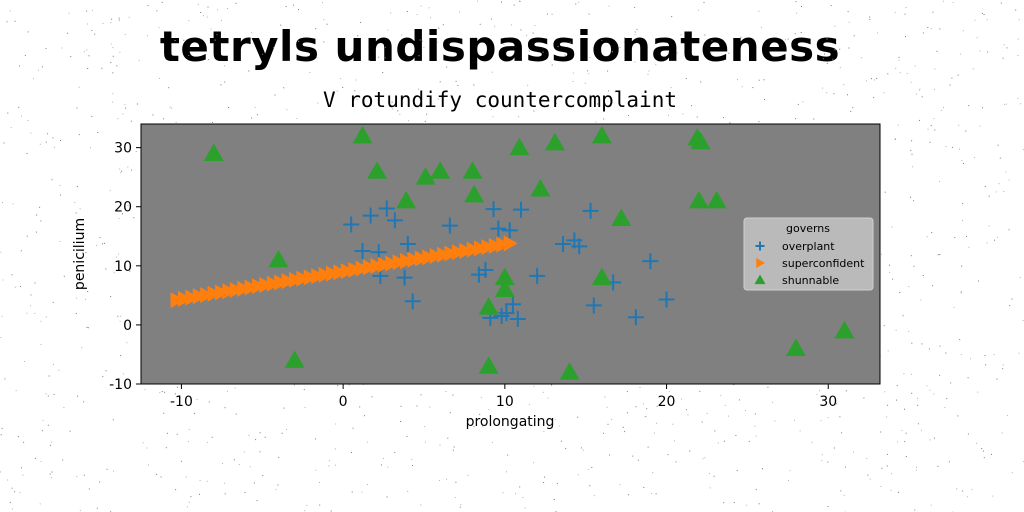 The height and width of the screenshot is (512, 1024). Describe the element at coordinates (499, 100) in the screenshot. I see `chart-subtitle: V rotundify countercomplaint` at that location.